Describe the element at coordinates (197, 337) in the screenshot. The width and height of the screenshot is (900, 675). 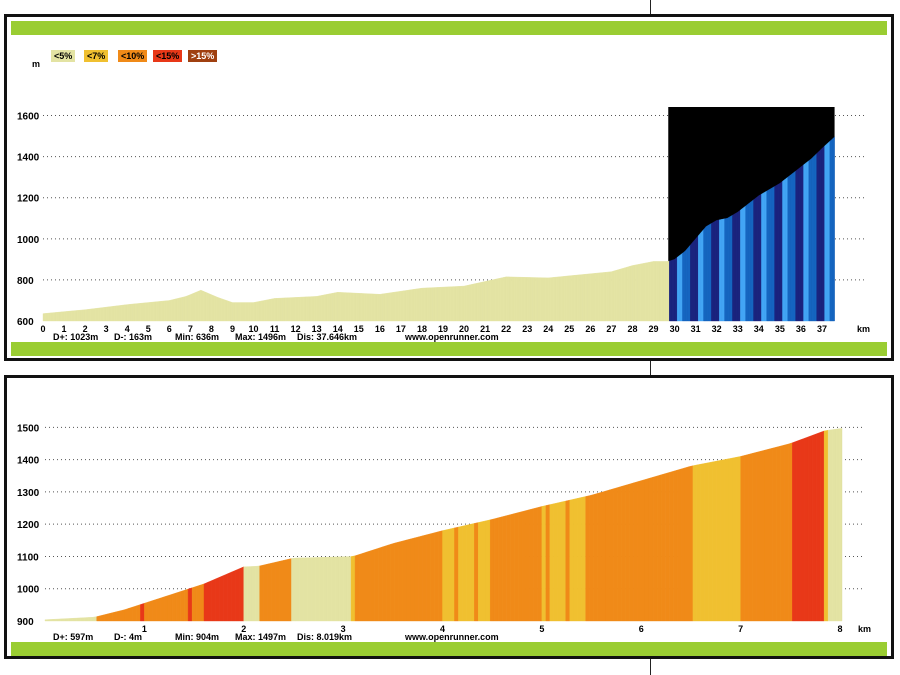
I see `stat-min: Min: 636m` at that location.